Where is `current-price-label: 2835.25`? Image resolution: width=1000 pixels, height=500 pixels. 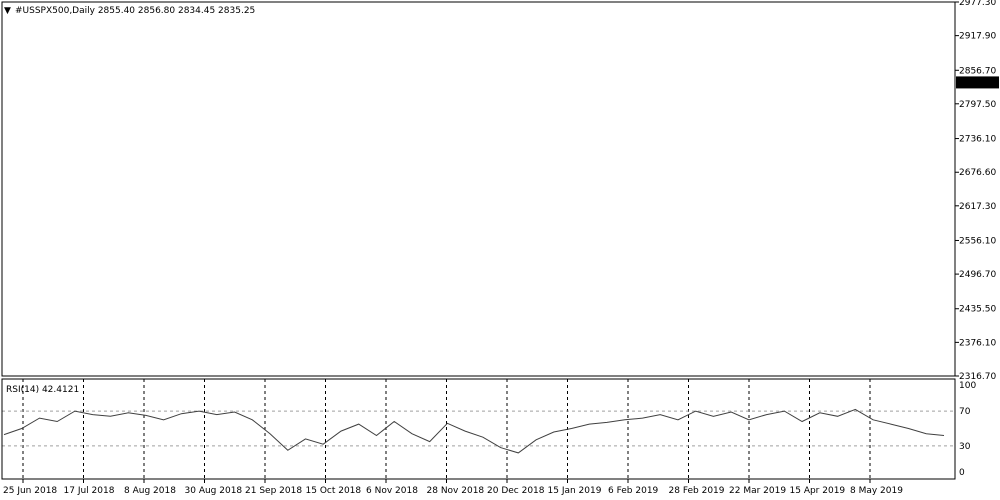
current-price-label: 2835.25 is located at coordinates (977, 83).